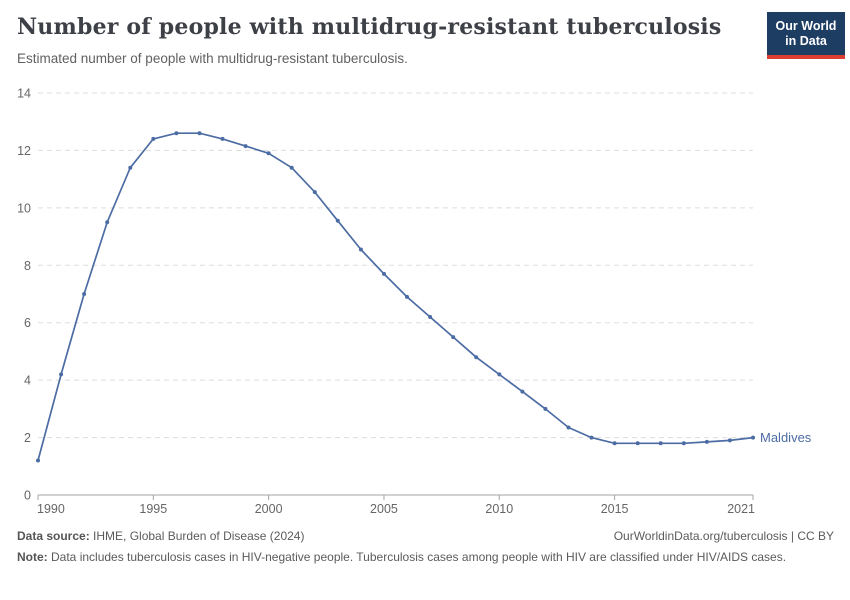 The image size is (850, 600). What do you see at coordinates (27, 381) in the screenshot?
I see `y-tick-label: 4` at bounding box center [27, 381].